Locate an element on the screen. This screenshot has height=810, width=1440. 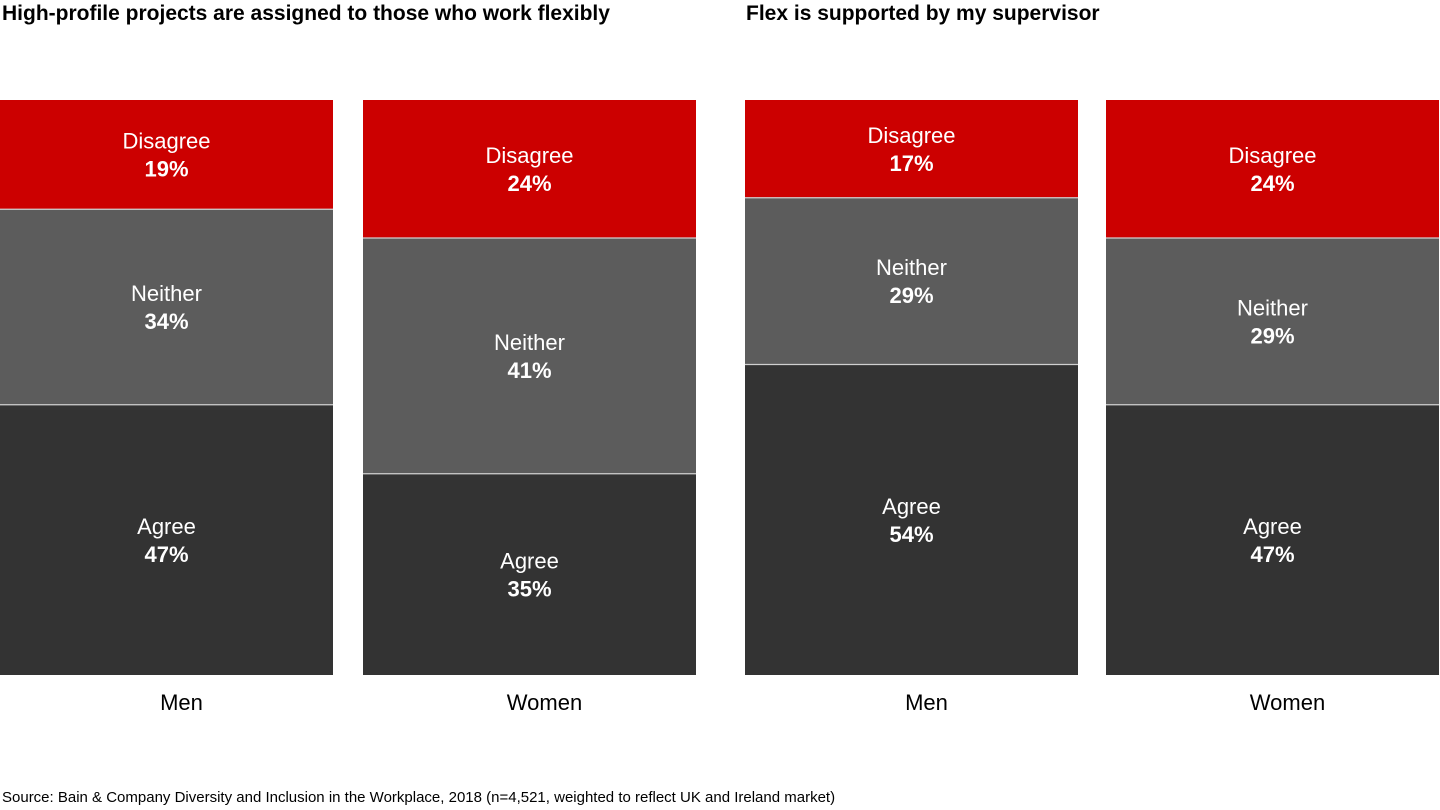
segment-value: 35% is located at coordinates (529, 588).